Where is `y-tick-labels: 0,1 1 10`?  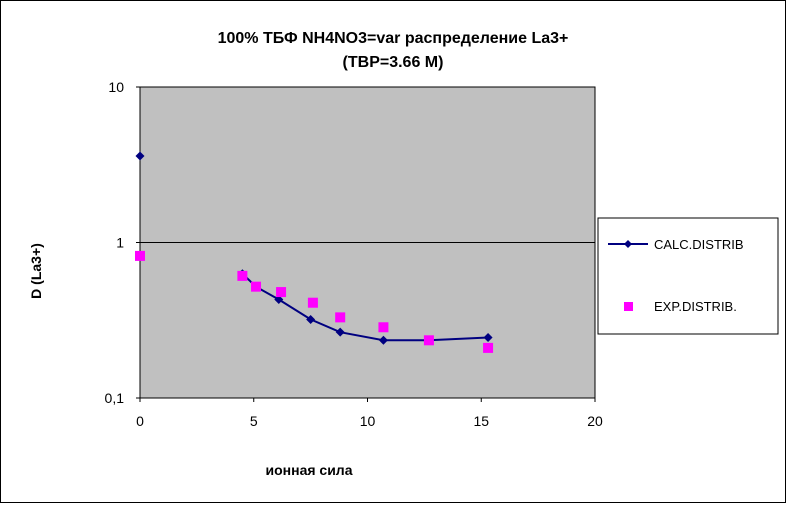 y-tick-labels: 0,1 1 10 is located at coordinates (122, 242).